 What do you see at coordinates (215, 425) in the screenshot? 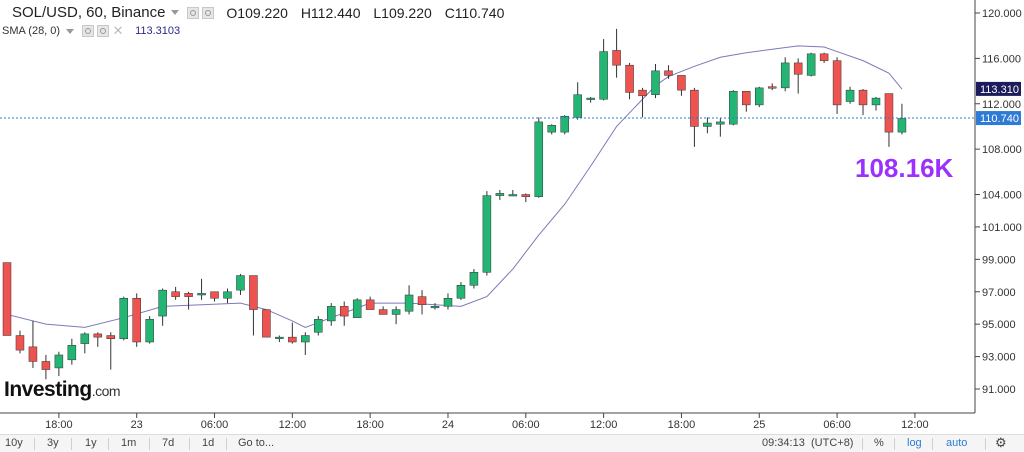
I see `x-tick-label: 06:00` at bounding box center [215, 425].